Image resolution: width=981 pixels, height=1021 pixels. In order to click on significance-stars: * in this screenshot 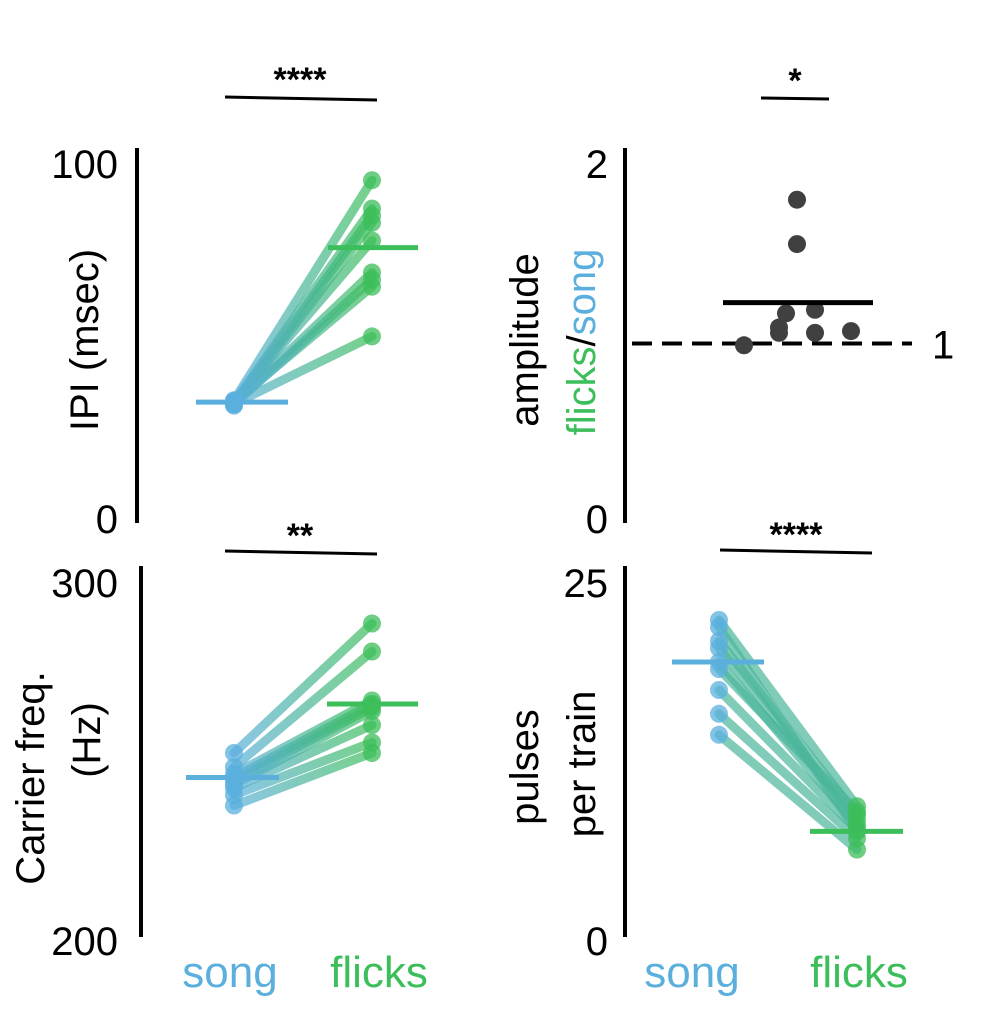, I will do `click(795, 81)`.